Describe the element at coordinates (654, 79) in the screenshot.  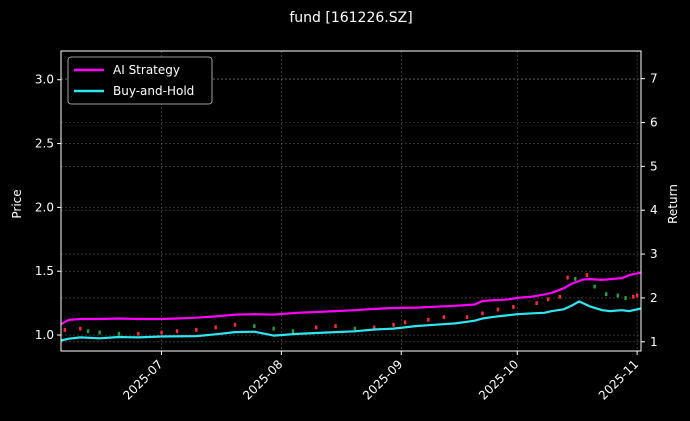
I see `right-tick-label: 7` at that location.